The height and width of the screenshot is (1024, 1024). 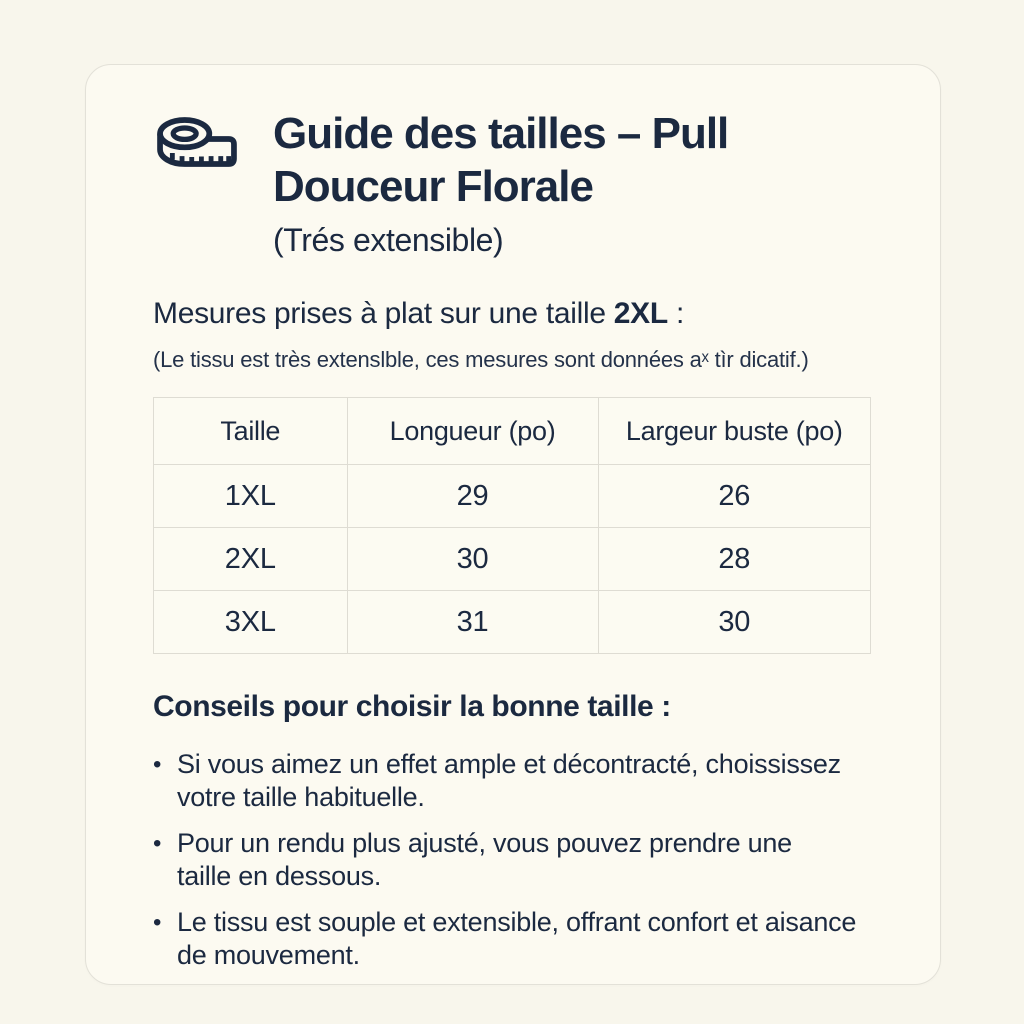 I want to click on tips-heading: Conseils pour choisir la bonne taille :, so click(x=412, y=706).